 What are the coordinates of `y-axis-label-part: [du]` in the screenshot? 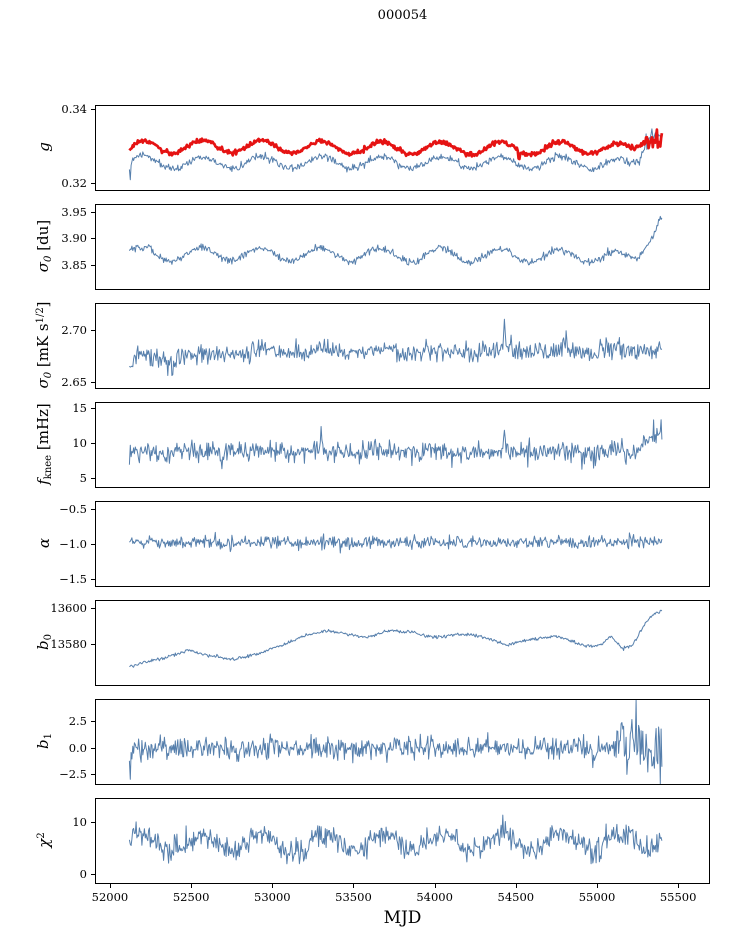 It's located at (43, 237).